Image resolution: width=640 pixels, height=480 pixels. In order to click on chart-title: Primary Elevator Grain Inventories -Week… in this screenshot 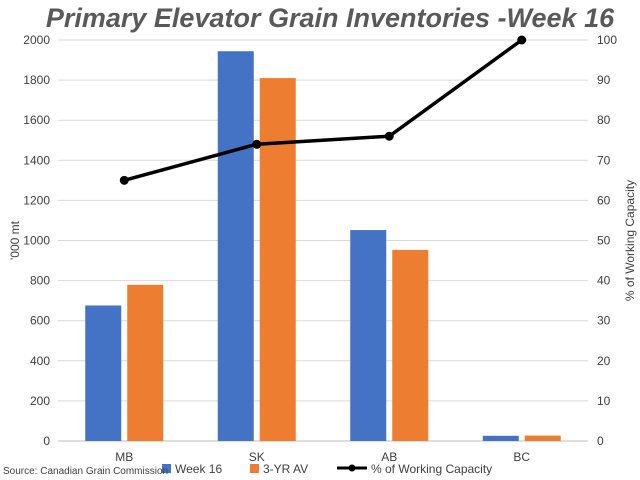, I will do `click(330, 18)`.